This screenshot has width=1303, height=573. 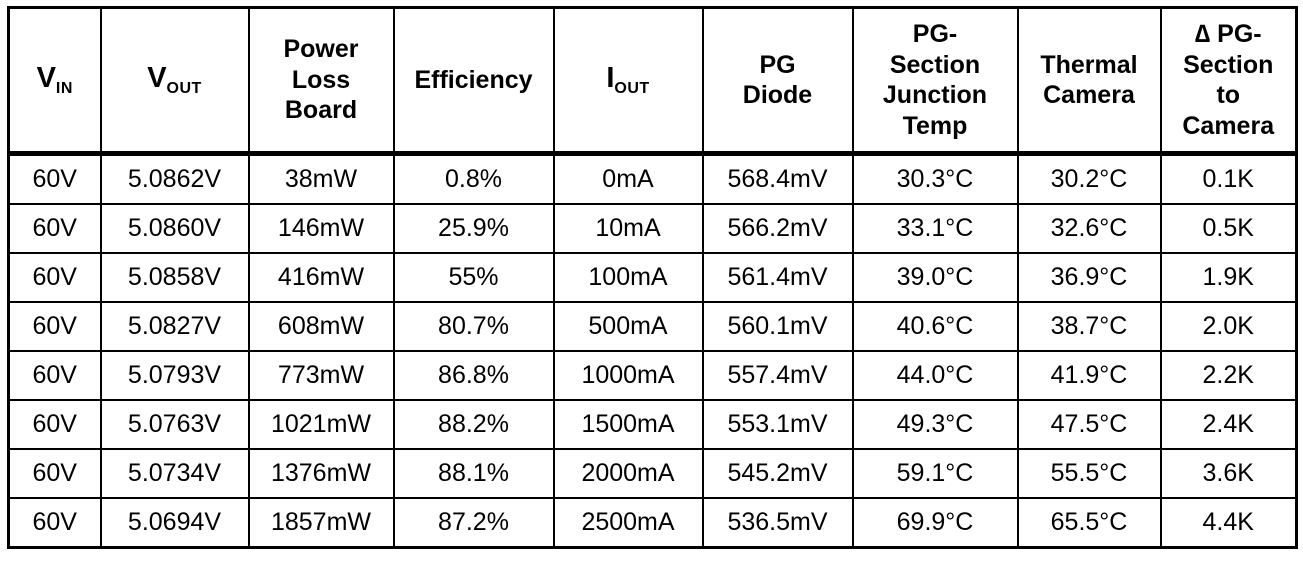 What do you see at coordinates (1228, 424) in the screenshot?
I see `cell-delta-pg-section-to-camera: 2.4K` at bounding box center [1228, 424].